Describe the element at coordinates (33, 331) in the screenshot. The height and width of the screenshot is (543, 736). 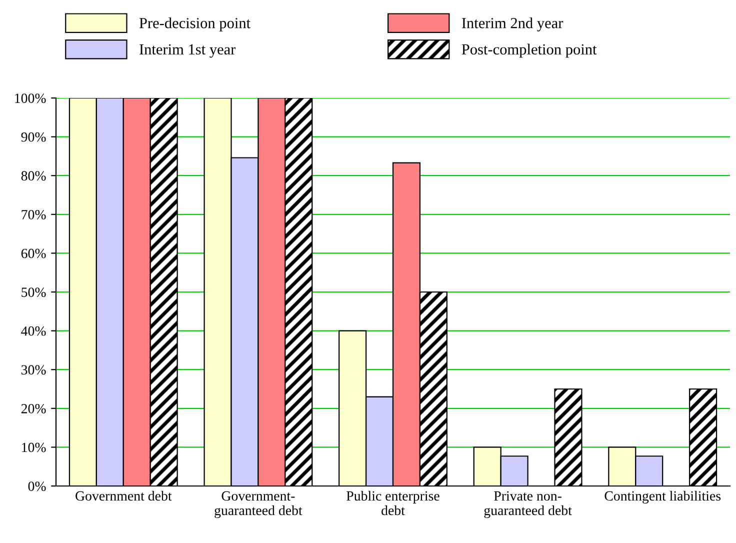
I see `y-tick-label: 40%` at that location.